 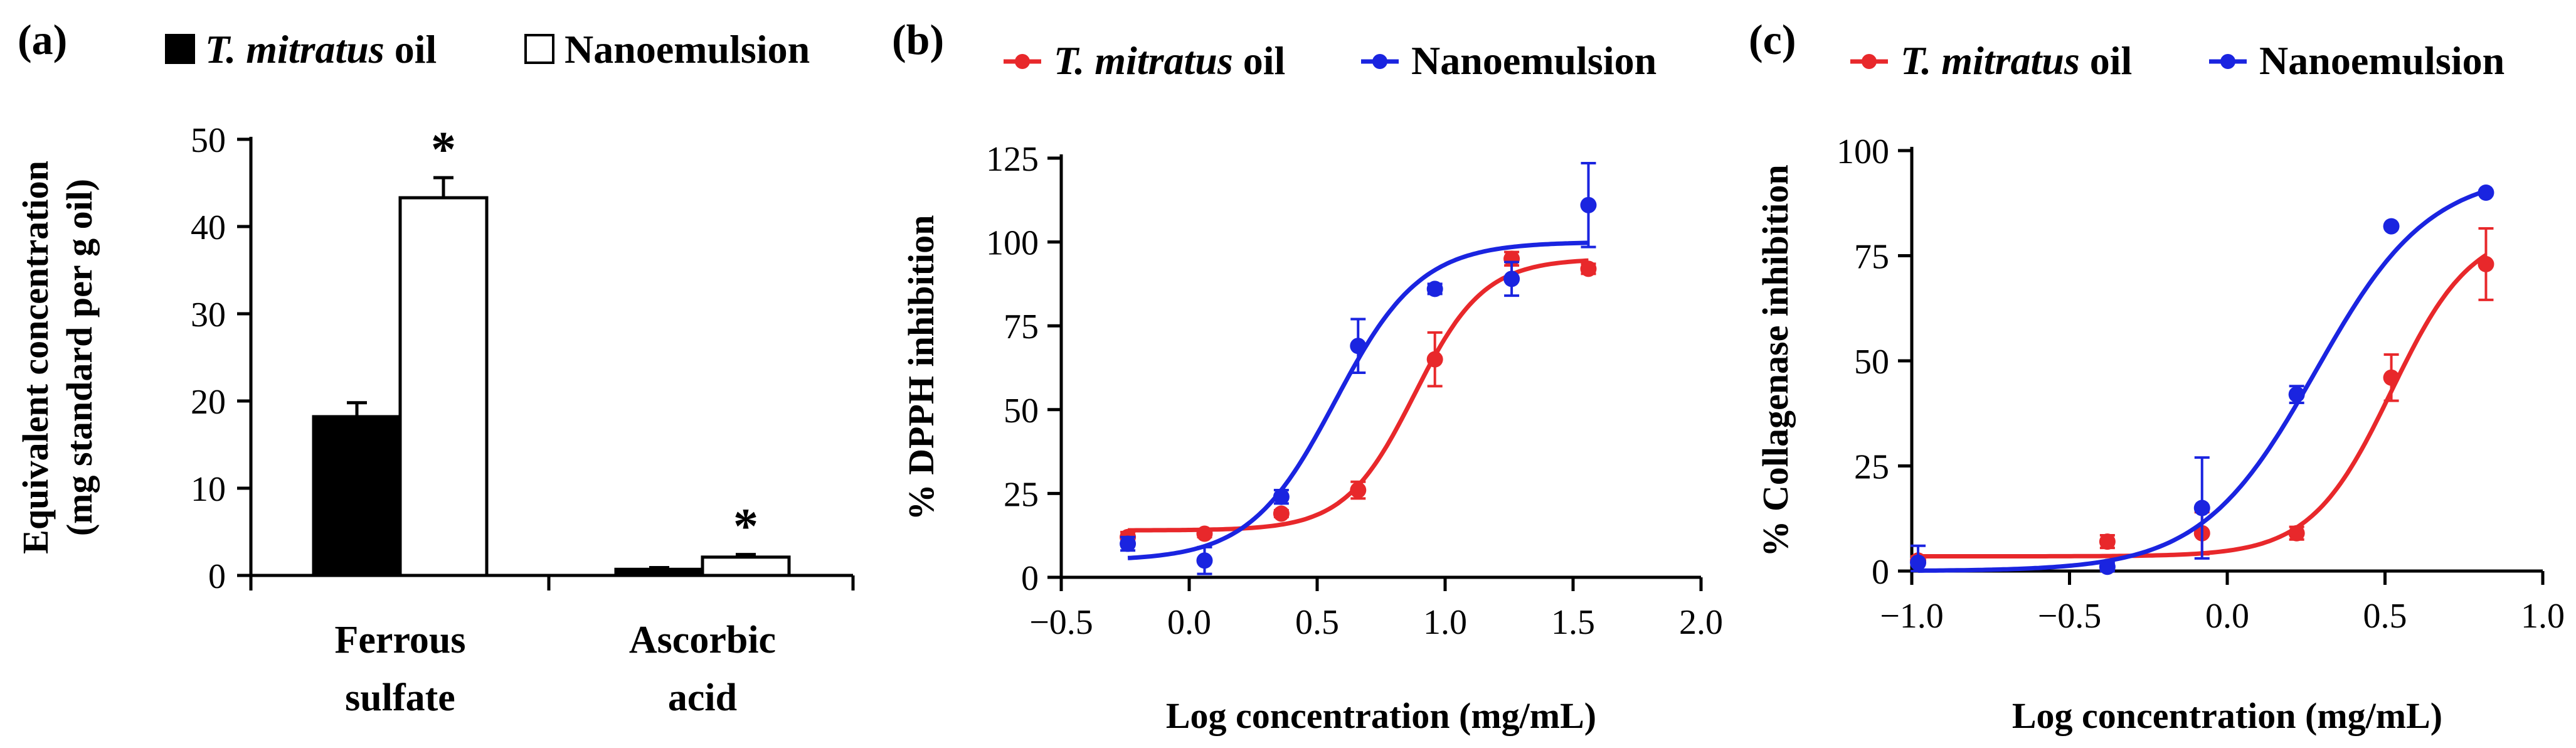 I want to click on y-tick-label-a: 20, so click(x=208, y=402).